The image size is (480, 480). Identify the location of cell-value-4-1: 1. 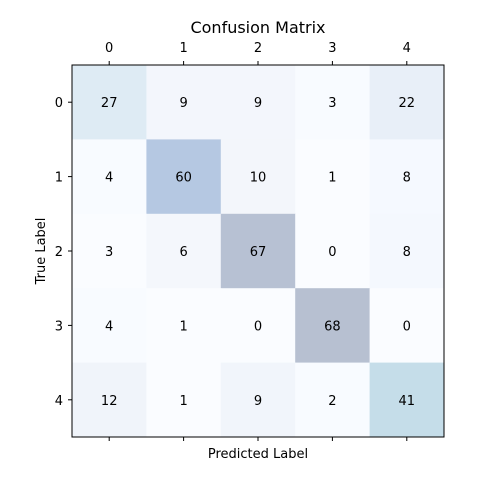
(183, 401).